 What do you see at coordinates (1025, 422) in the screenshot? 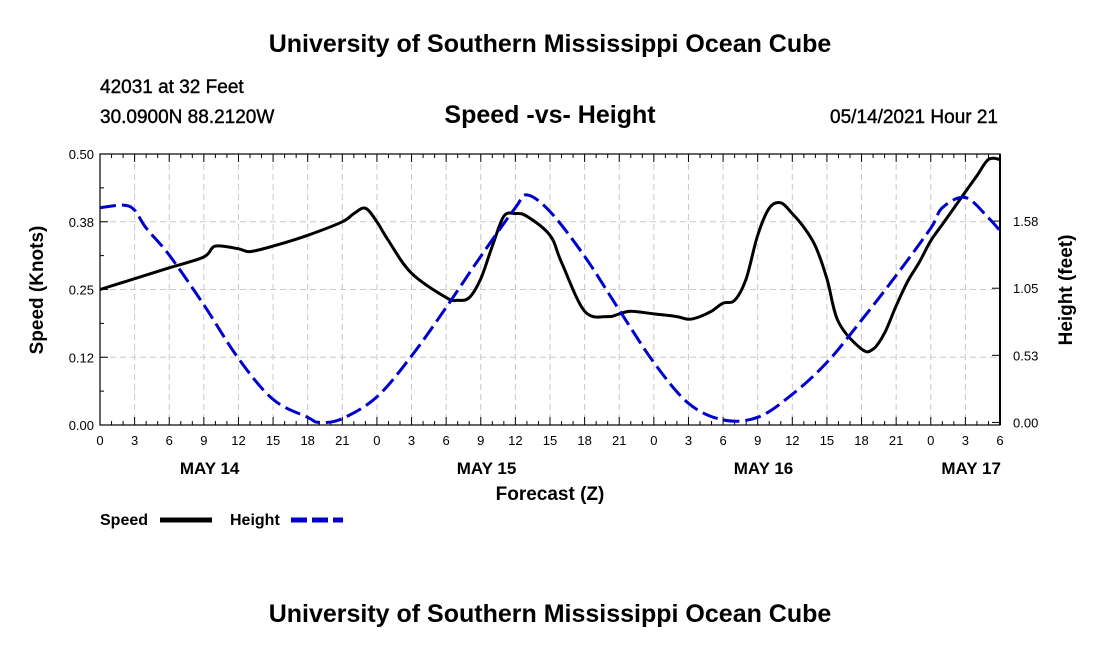
I see `y2-tick-label: 0.00` at bounding box center [1025, 422].